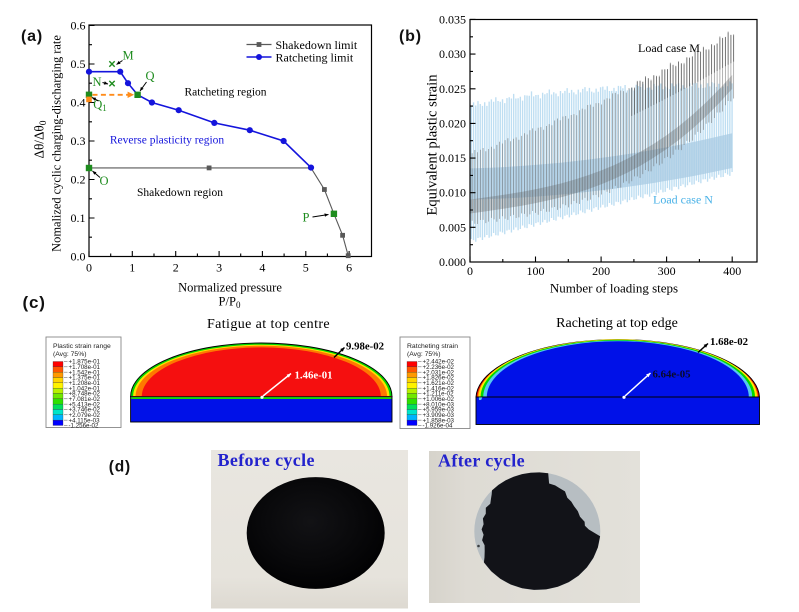  Describe the element at coordinates (32, 36) in the screenshot. I see `svg-text: (a)` at that location.